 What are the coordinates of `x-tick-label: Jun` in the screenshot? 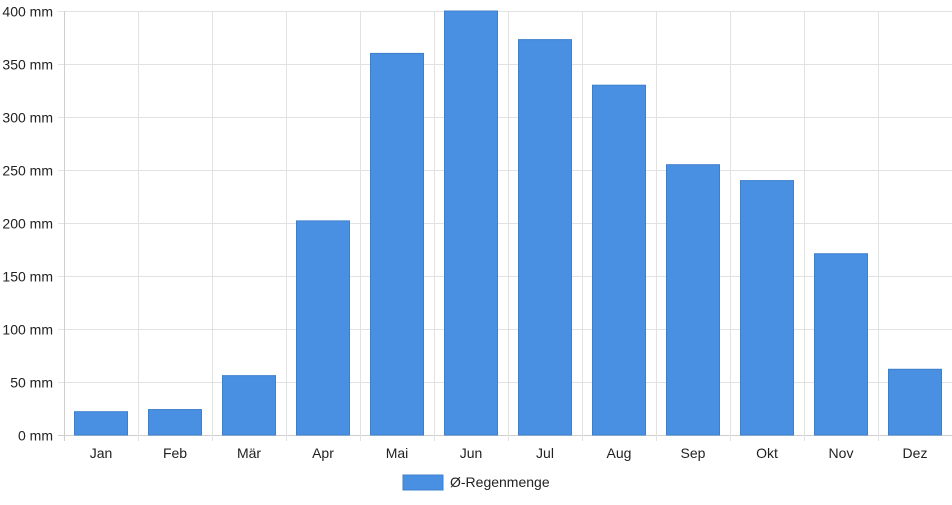 It's located at (471, 453).